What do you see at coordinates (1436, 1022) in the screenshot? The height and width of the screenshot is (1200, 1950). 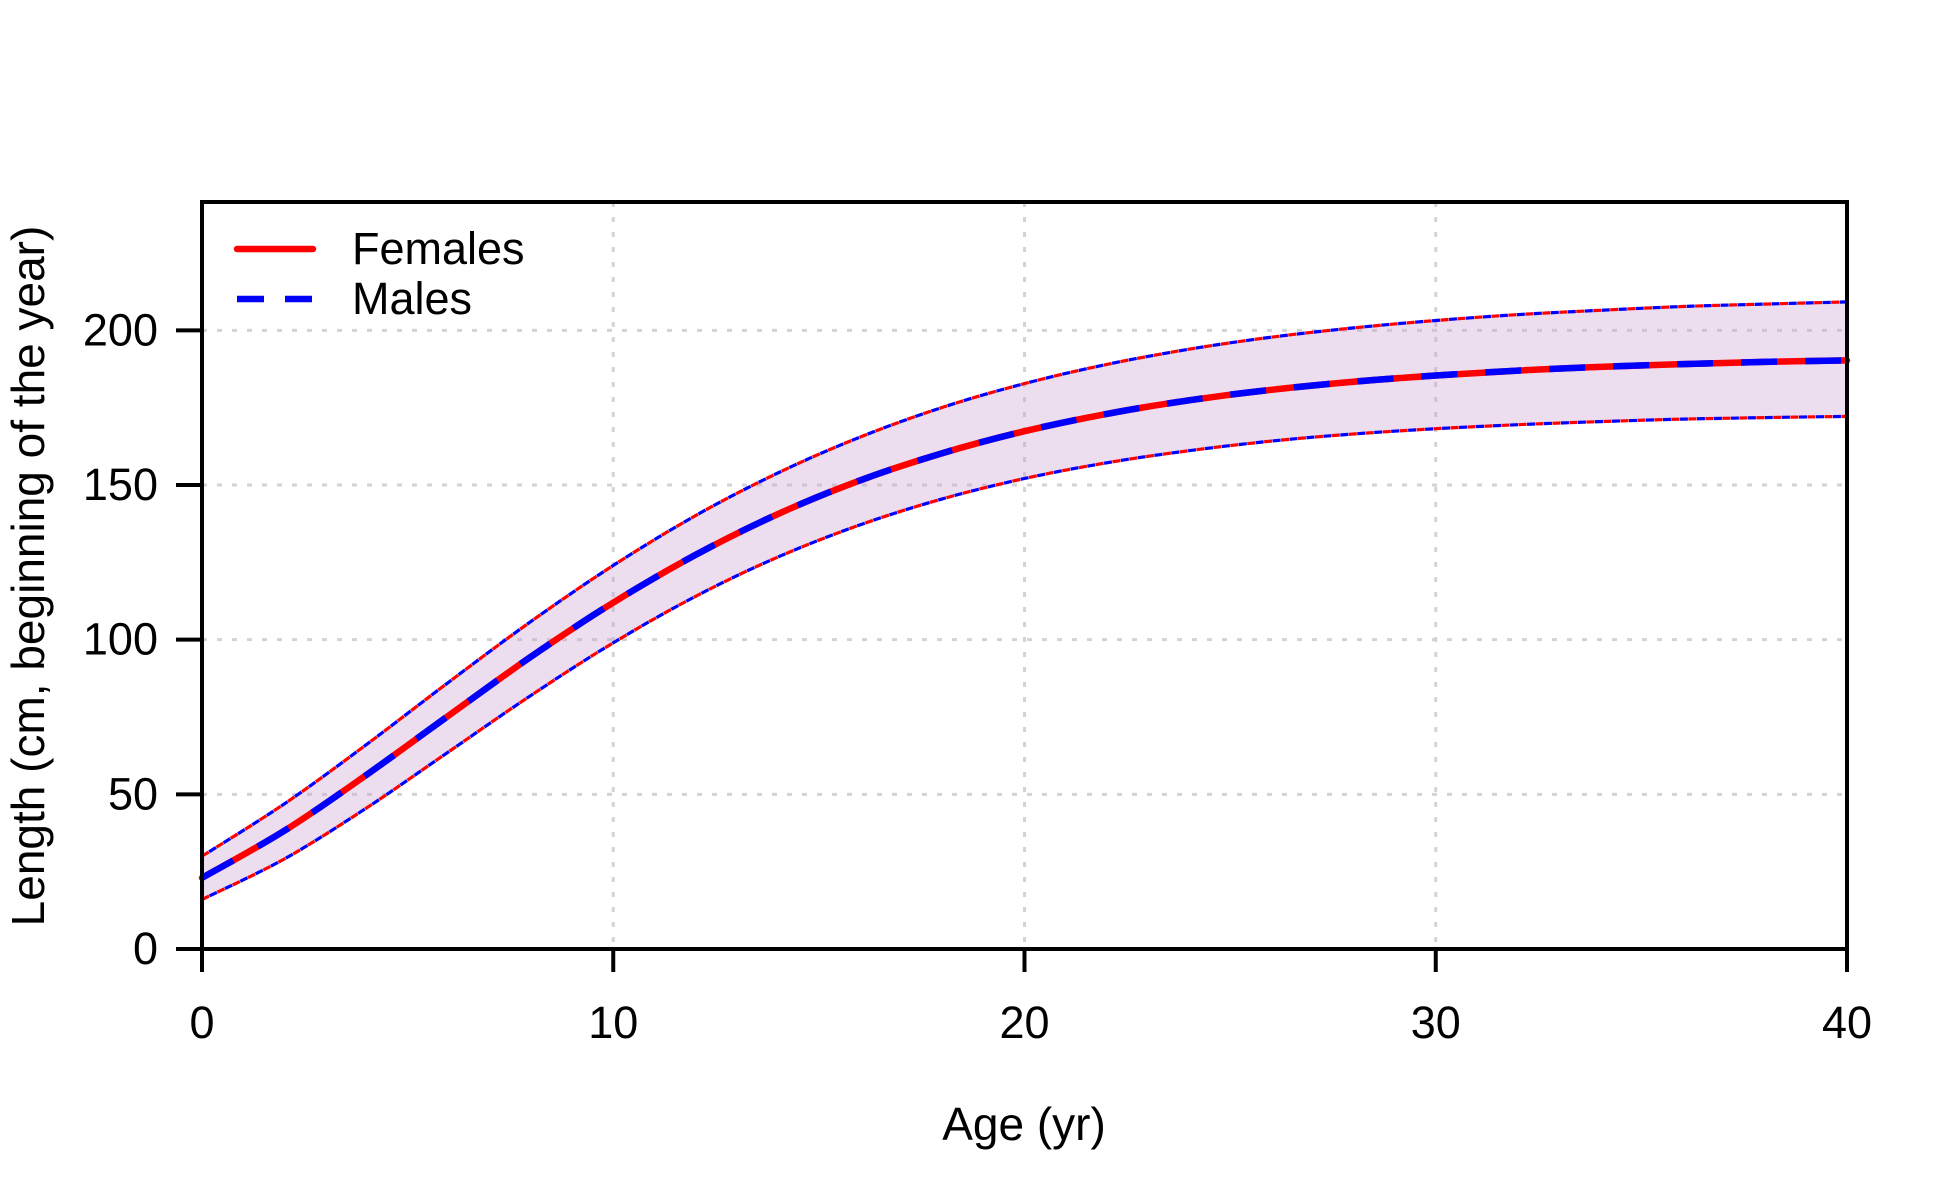 I see `x-tick-label: 30` at bounding box center [1436, 1022].